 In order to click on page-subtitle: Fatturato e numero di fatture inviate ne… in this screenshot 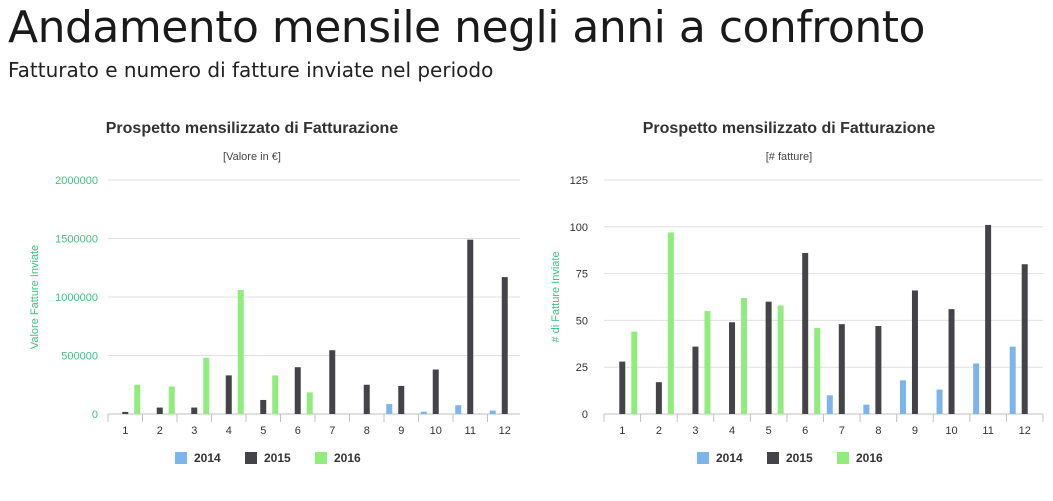, I will do `click(251, 70)`.